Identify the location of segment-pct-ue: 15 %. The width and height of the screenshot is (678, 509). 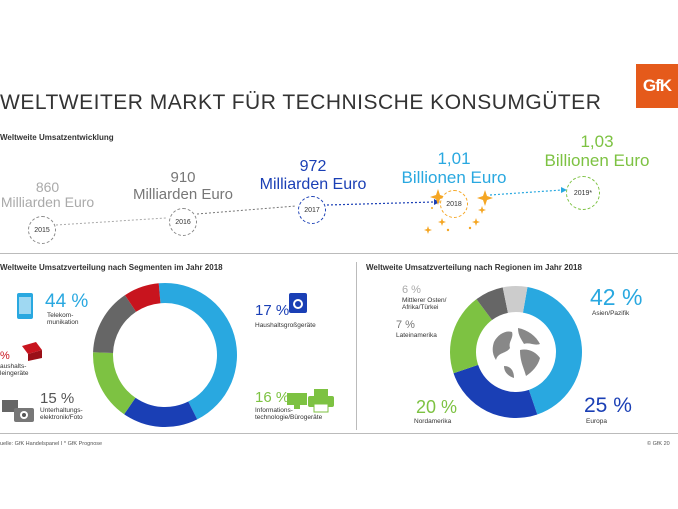
(57, 398).